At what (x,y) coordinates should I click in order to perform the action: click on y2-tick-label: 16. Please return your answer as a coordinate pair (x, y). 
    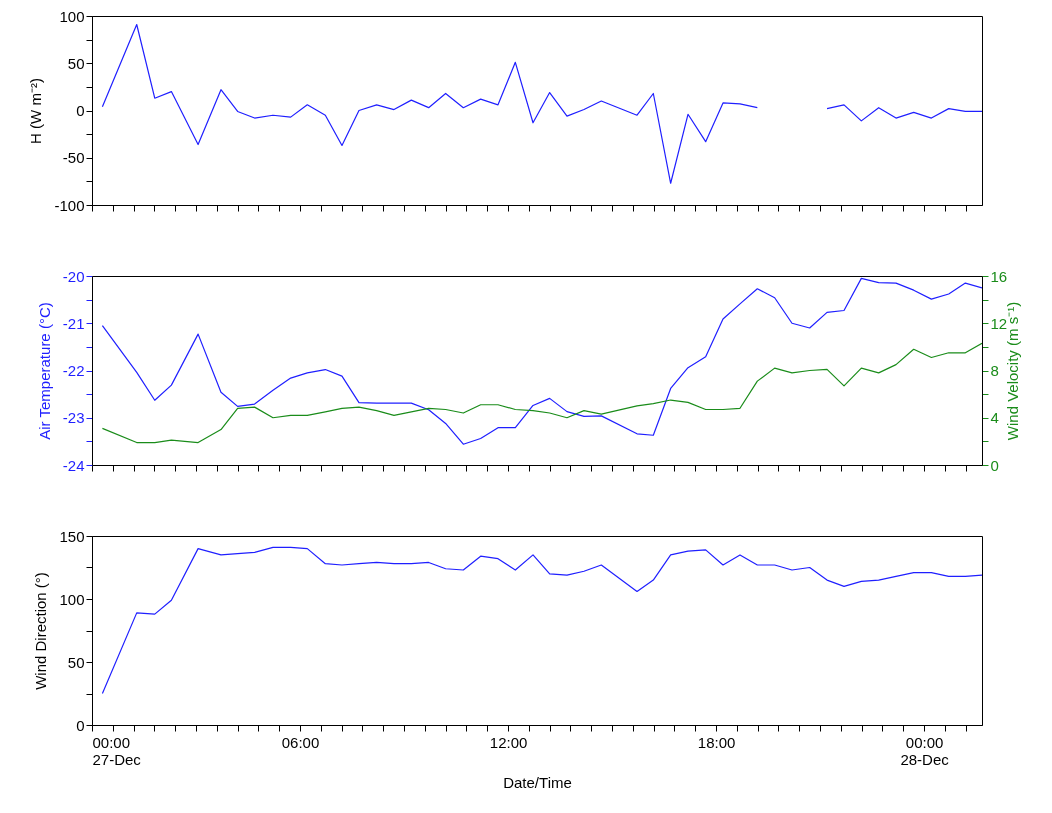
    Looking at the image, I should click on (999, 276).